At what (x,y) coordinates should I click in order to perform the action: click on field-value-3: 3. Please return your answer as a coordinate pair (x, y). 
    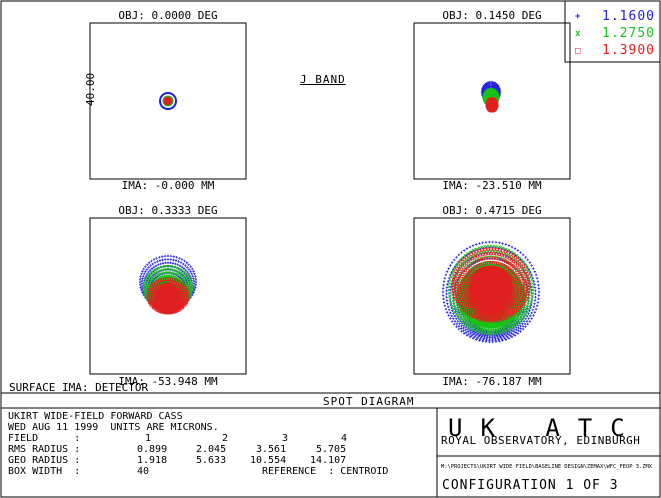
    Looking at the image, I should click on (285, 438).